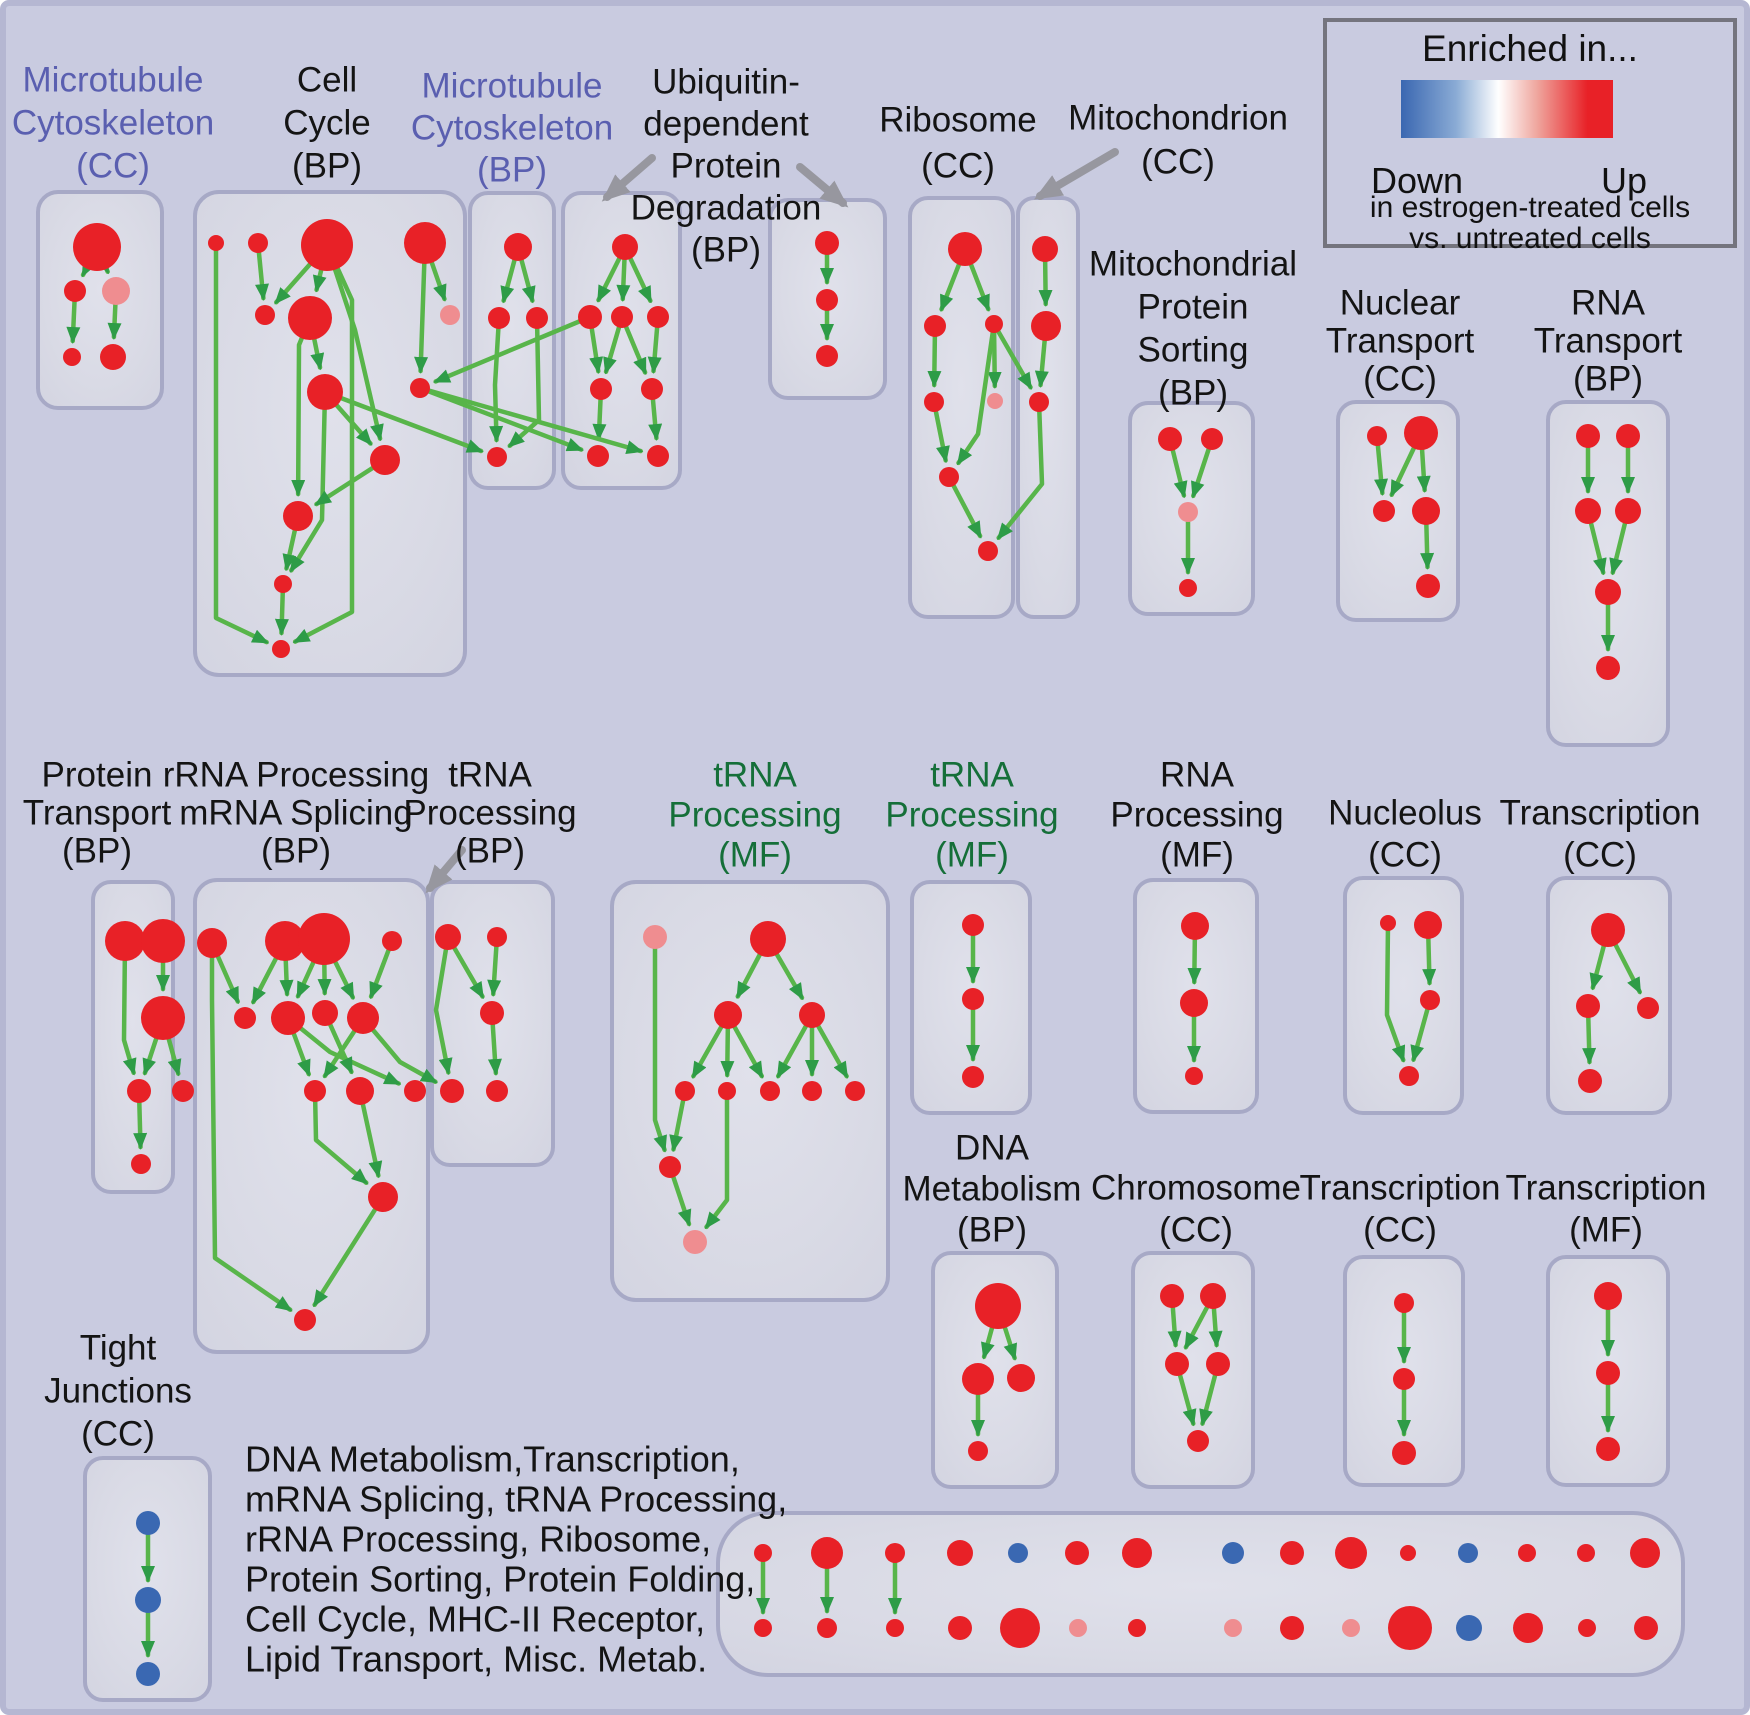 This screenshot has height=1715, width=1750. What do you see at coordinates (478, 1539) in the screenshot?
I see `note-line: rRNA Processing, Ribosome,` at bounding box center [478, 1539].